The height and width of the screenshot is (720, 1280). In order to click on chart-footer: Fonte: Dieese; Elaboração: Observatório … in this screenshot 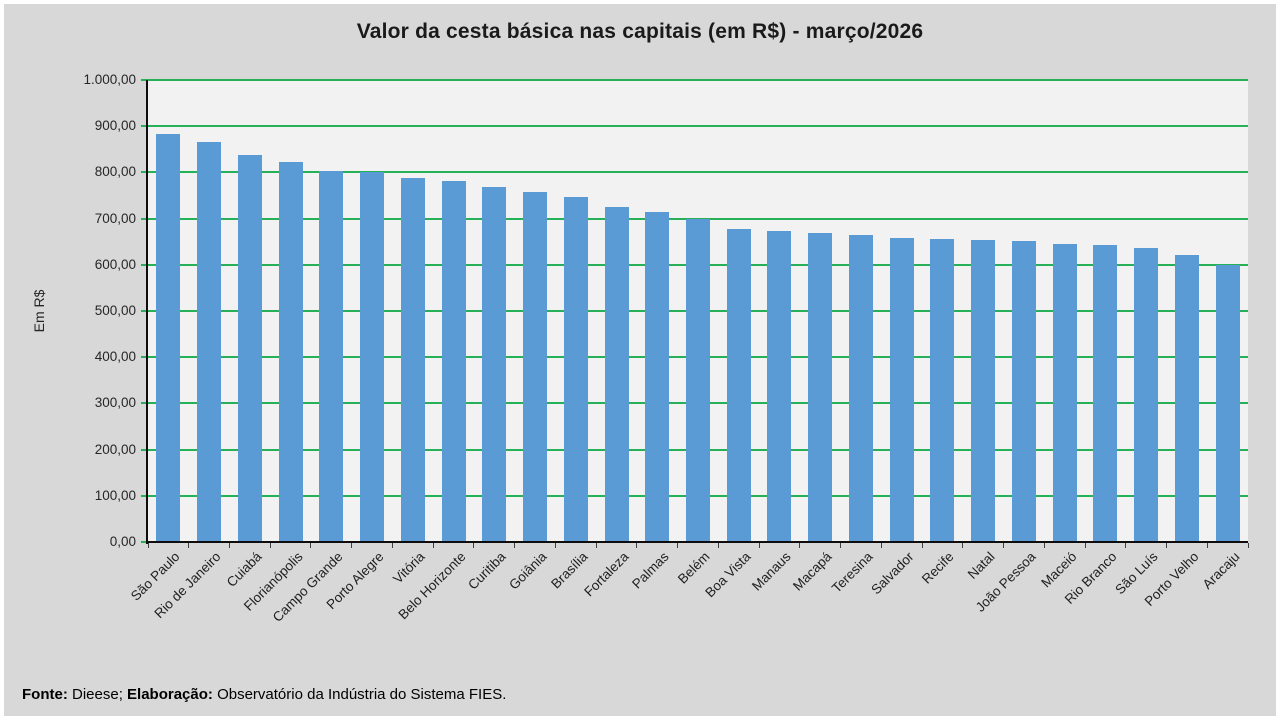, I will do `click(264, 694)`.